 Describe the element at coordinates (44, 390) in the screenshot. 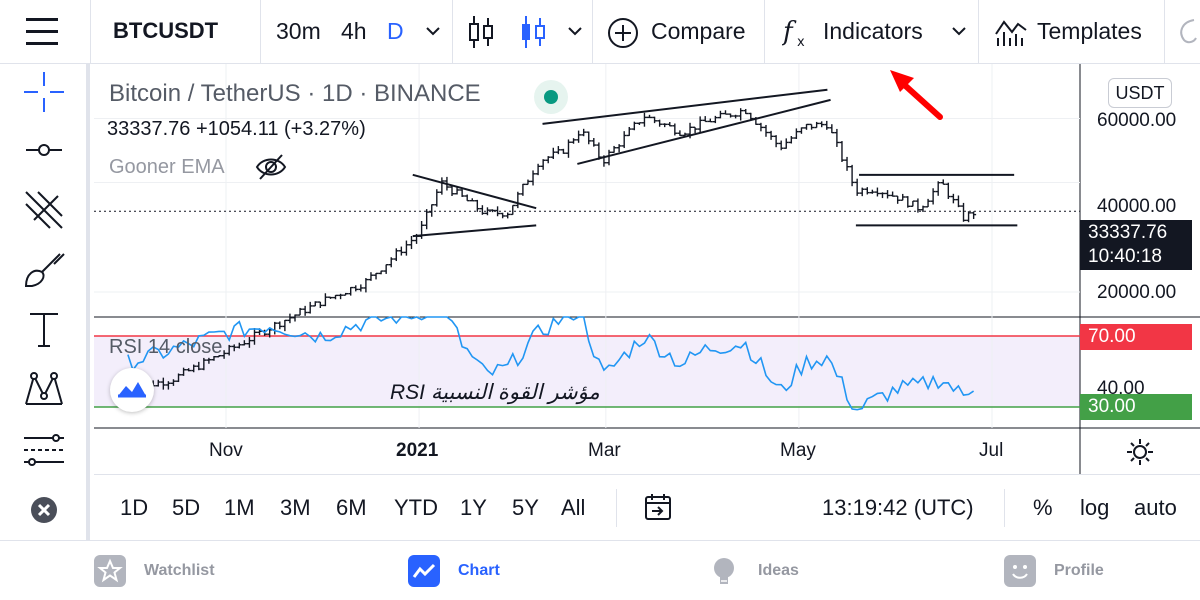

I see `pattern-tool-icon` at that location.